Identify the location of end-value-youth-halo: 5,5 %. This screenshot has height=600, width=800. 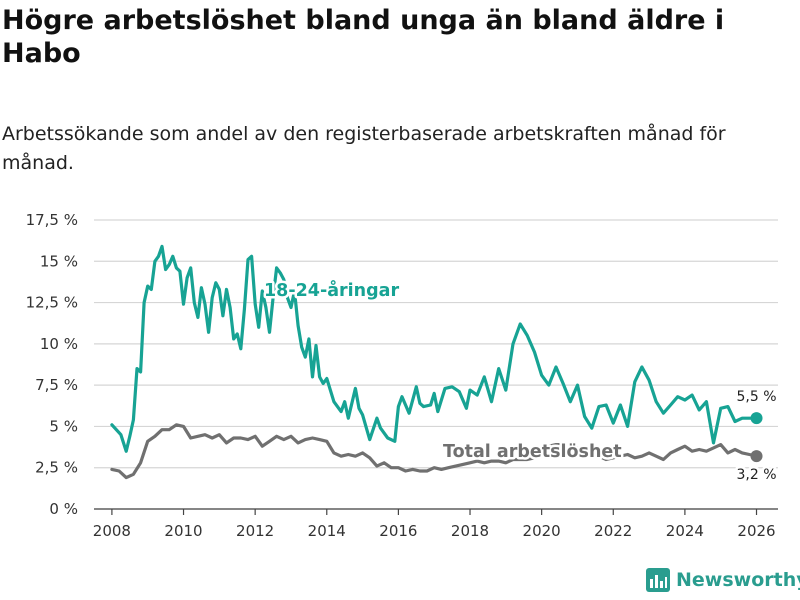
(756, 397).